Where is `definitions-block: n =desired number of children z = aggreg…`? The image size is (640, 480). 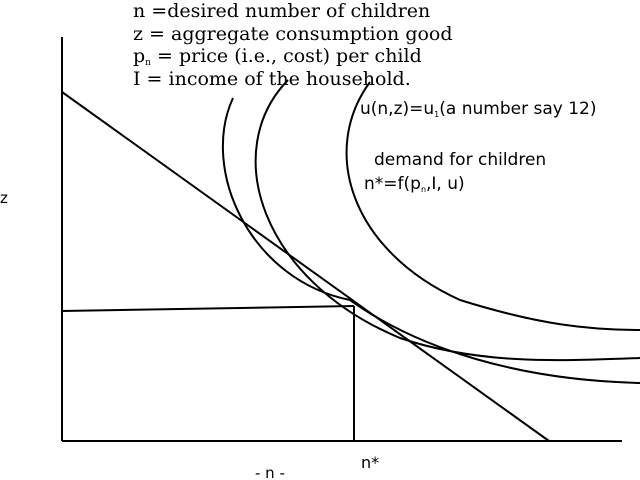
definitions-block: n =desired number of children z = aggreg… is located at coordinates (293, 45).